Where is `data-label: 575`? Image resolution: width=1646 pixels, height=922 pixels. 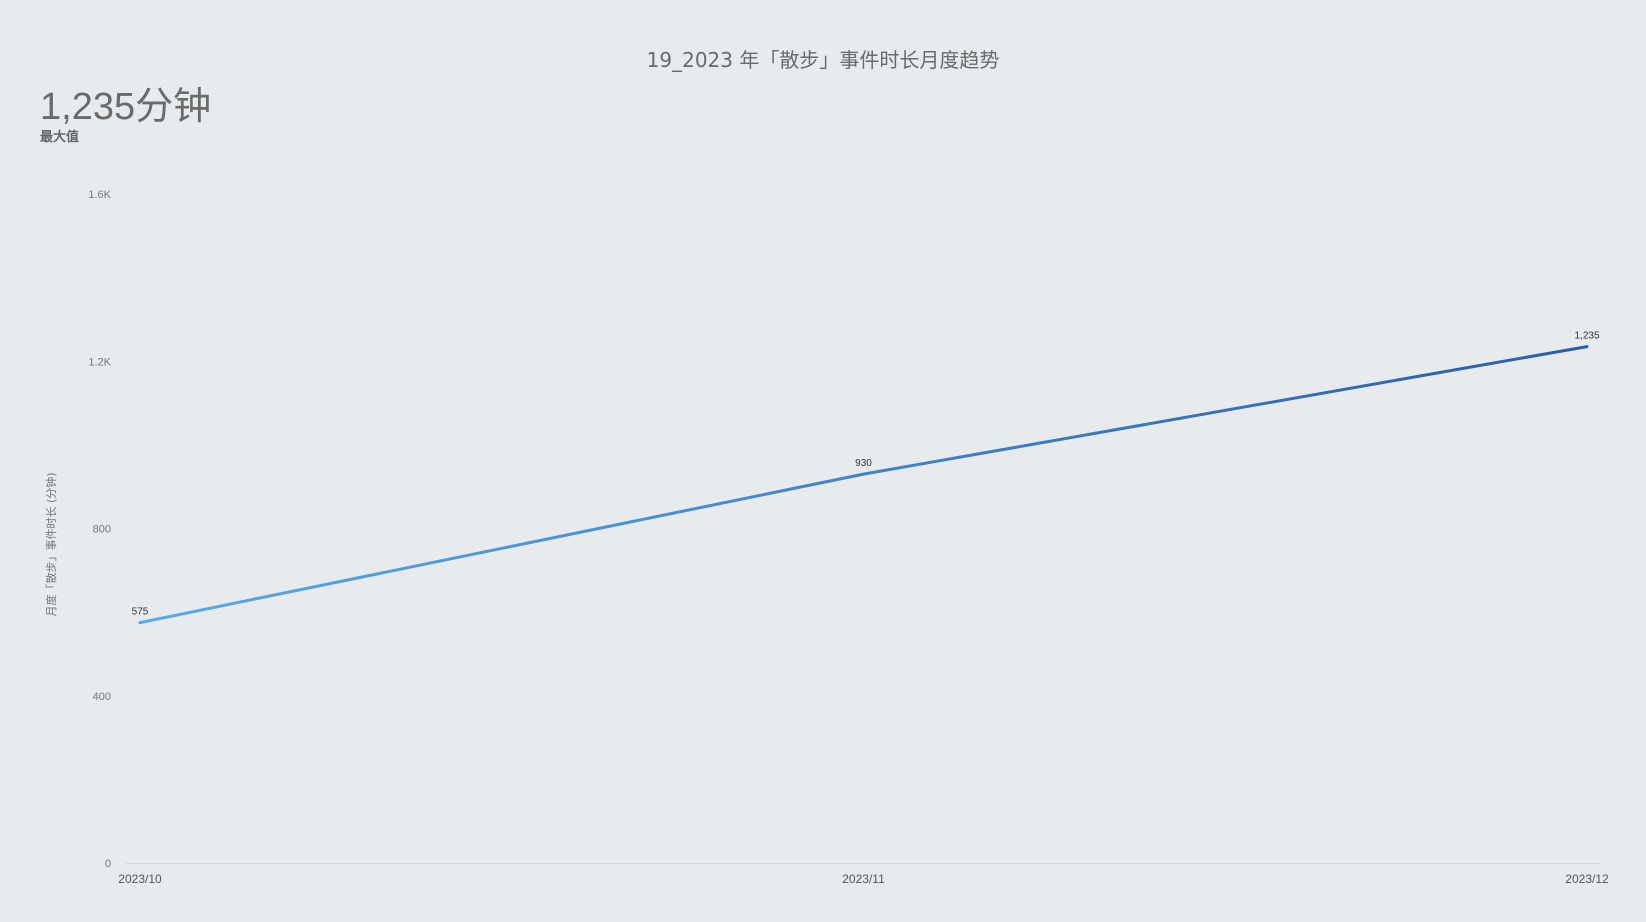 data-label: 575 is located at coordinates (140, 612).